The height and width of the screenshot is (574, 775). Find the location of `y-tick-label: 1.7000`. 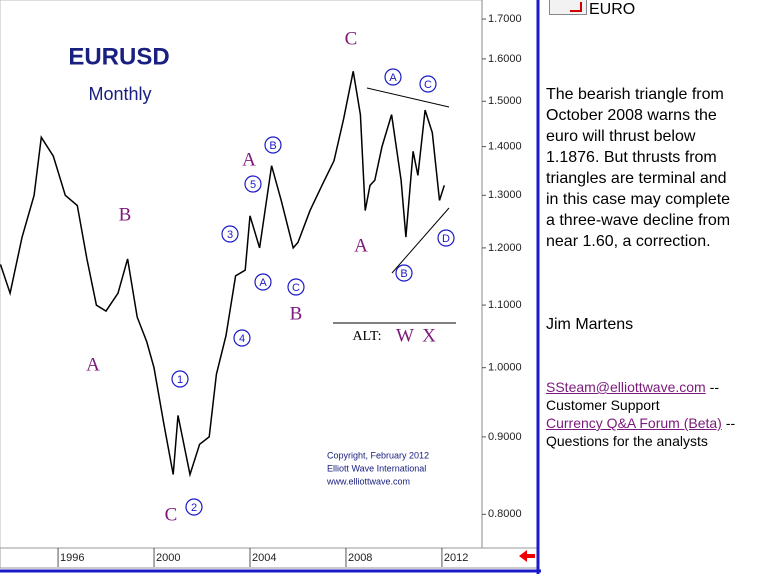

y-tick-label: 1.7000 is located at coordinates (505, 19).